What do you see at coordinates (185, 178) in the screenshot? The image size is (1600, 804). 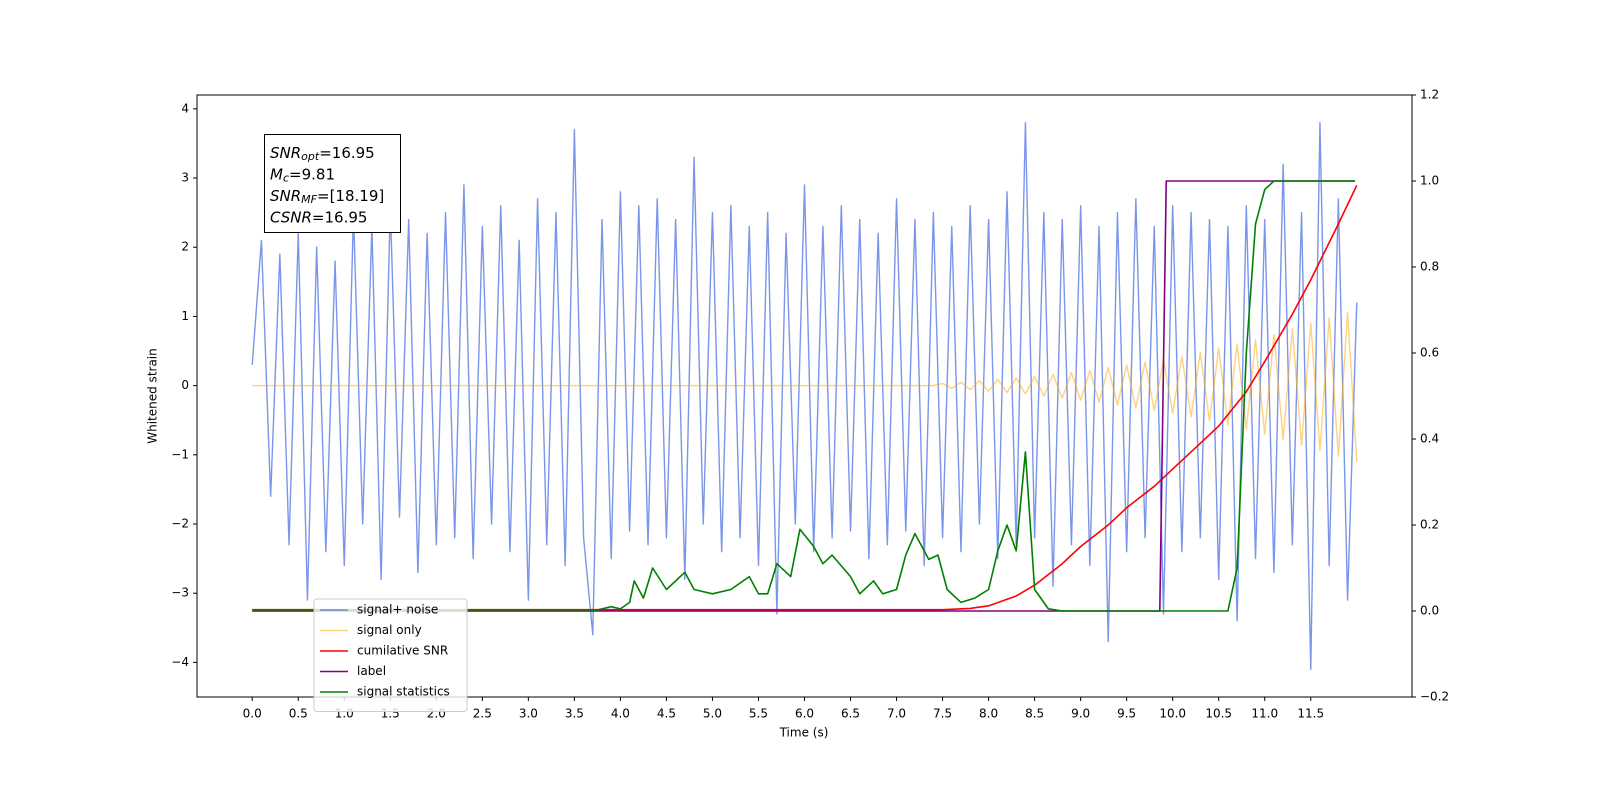 I see `y-tick-label: 3` at bounding box center [185, 178].